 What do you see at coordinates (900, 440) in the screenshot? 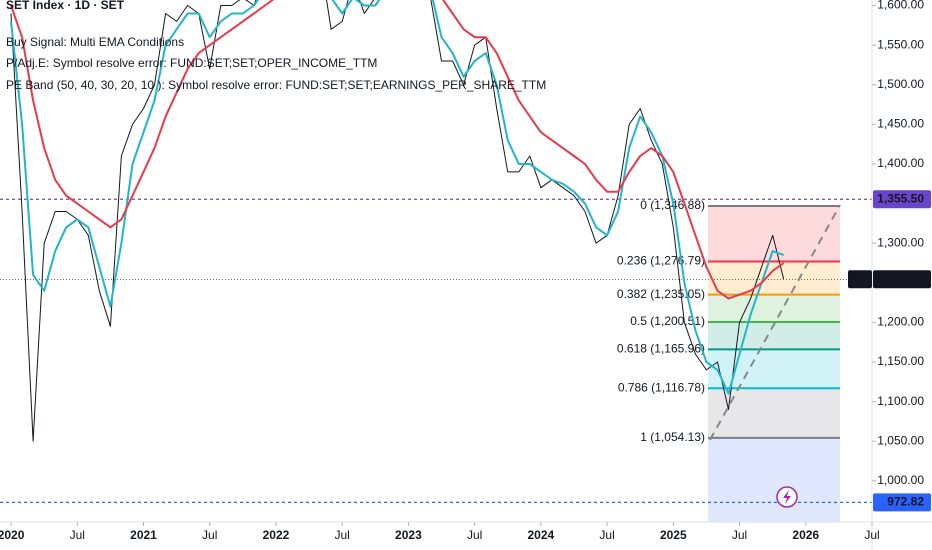
I see `y-tick-label: 1,050.00` at bounding box center [900, 440].